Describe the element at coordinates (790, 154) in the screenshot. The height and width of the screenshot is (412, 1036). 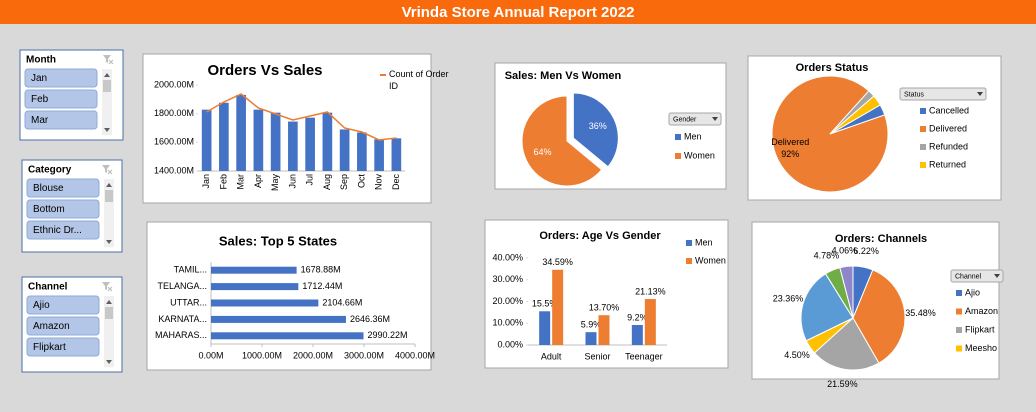
I see `slice-value-label: 92%` at that location.